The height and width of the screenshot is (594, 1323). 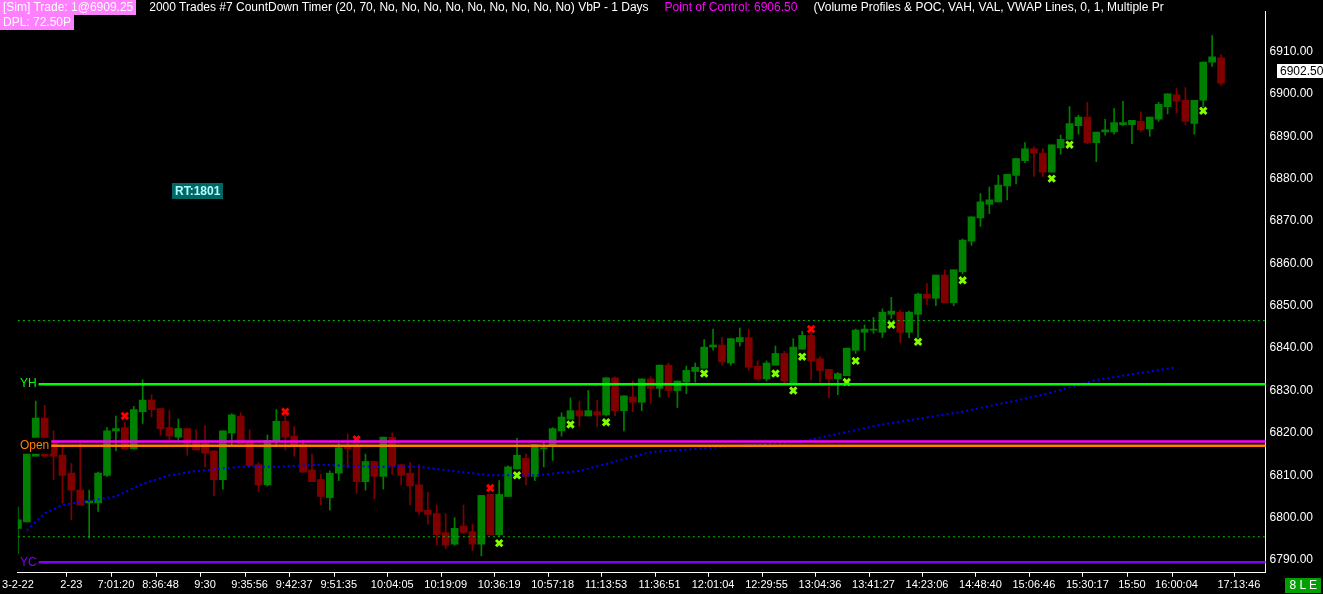 What do you see at coordinates (980, 584) in the screenshot?
I see `x-tick-label: 14:48:40` at bounding box center [980, 584].